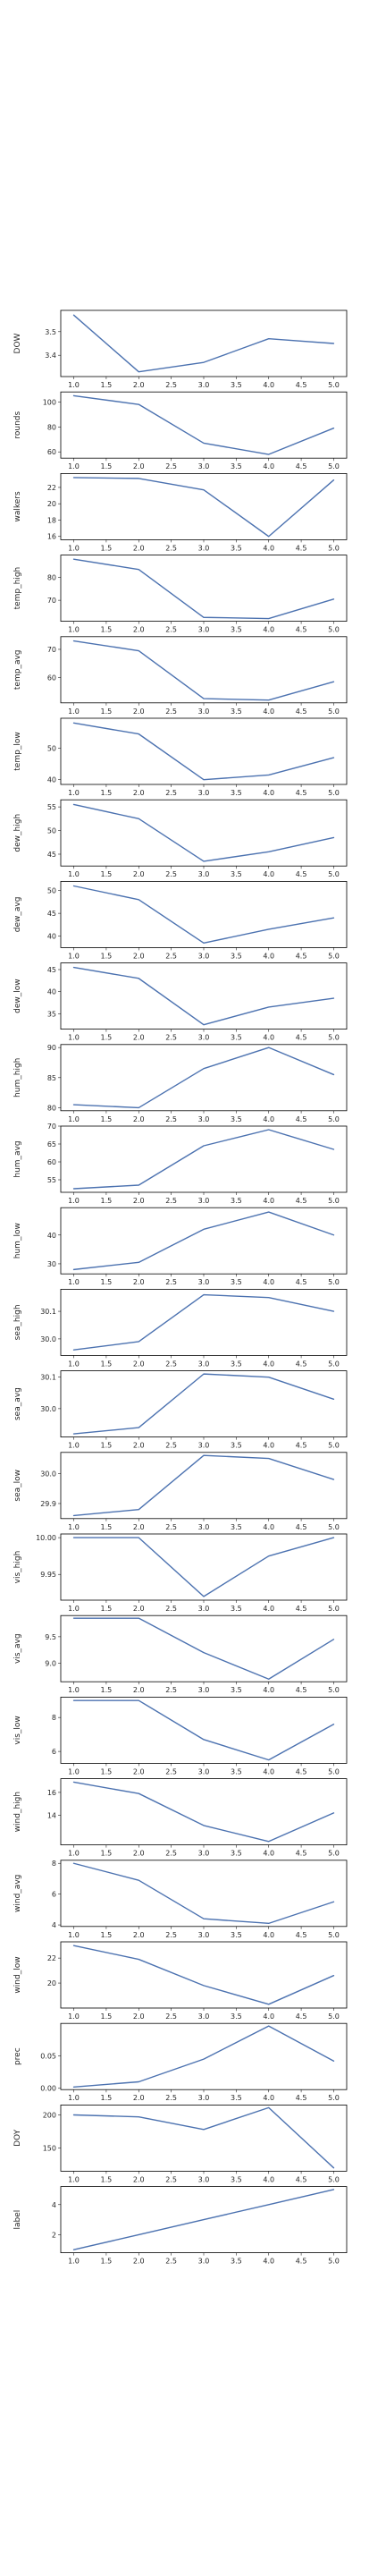  Describe the element at coordinates (17, 751) in the screenshot. I see `y-axis-label: temp_low` at that location.